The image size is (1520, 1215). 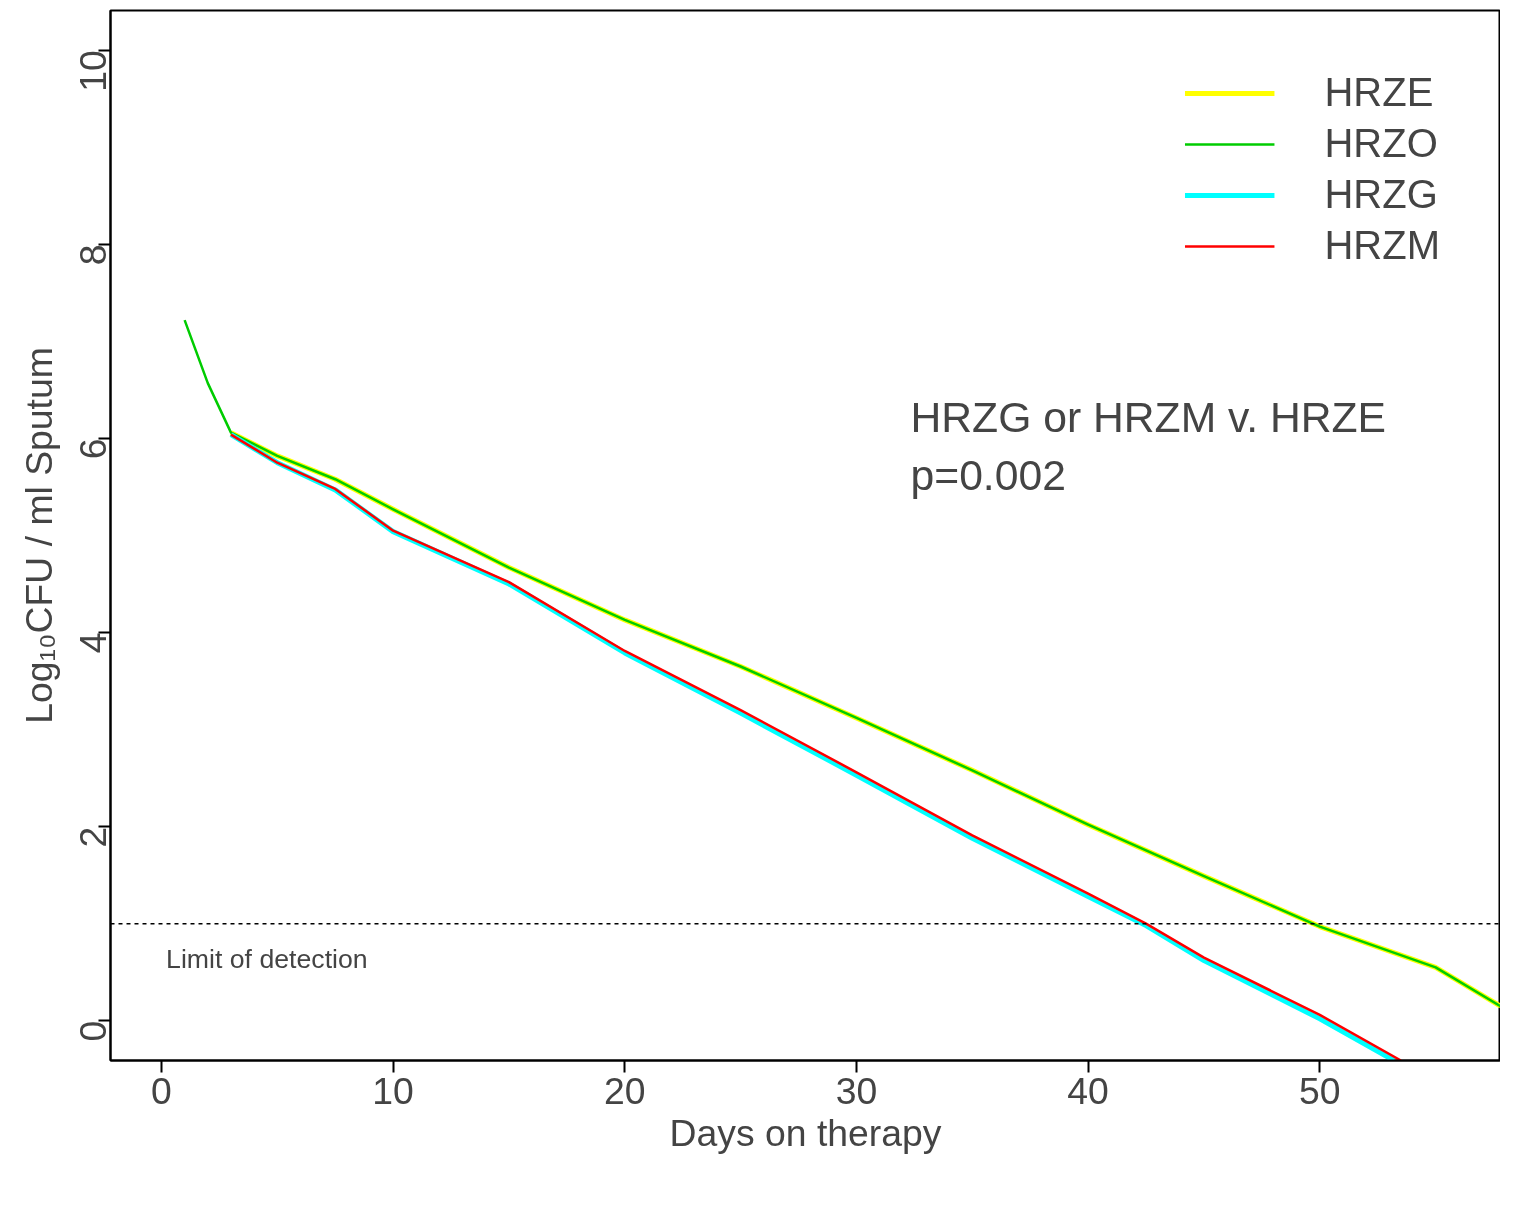 I want to click on legend-label: HRZG, so click(x=1381, y=194).